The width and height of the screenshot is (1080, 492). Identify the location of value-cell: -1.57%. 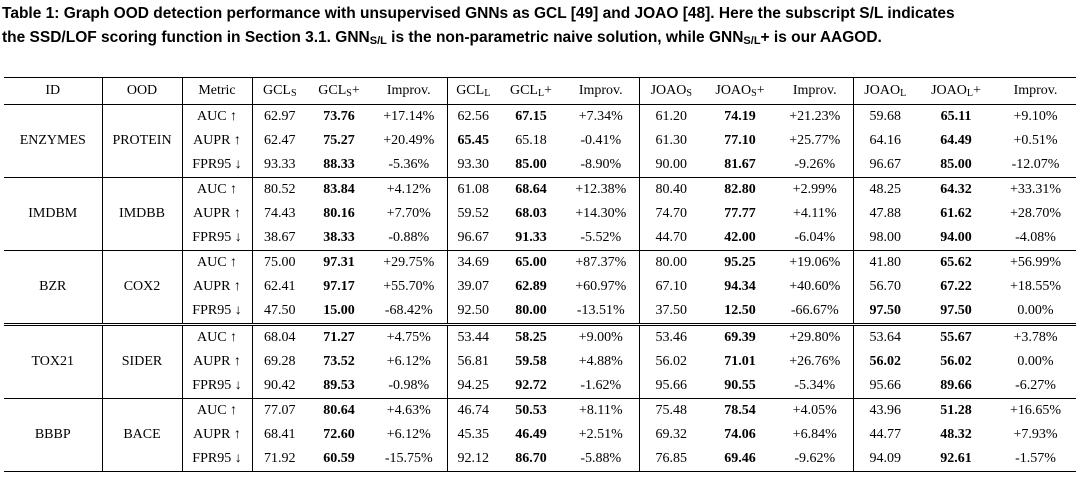
(1035, 459).